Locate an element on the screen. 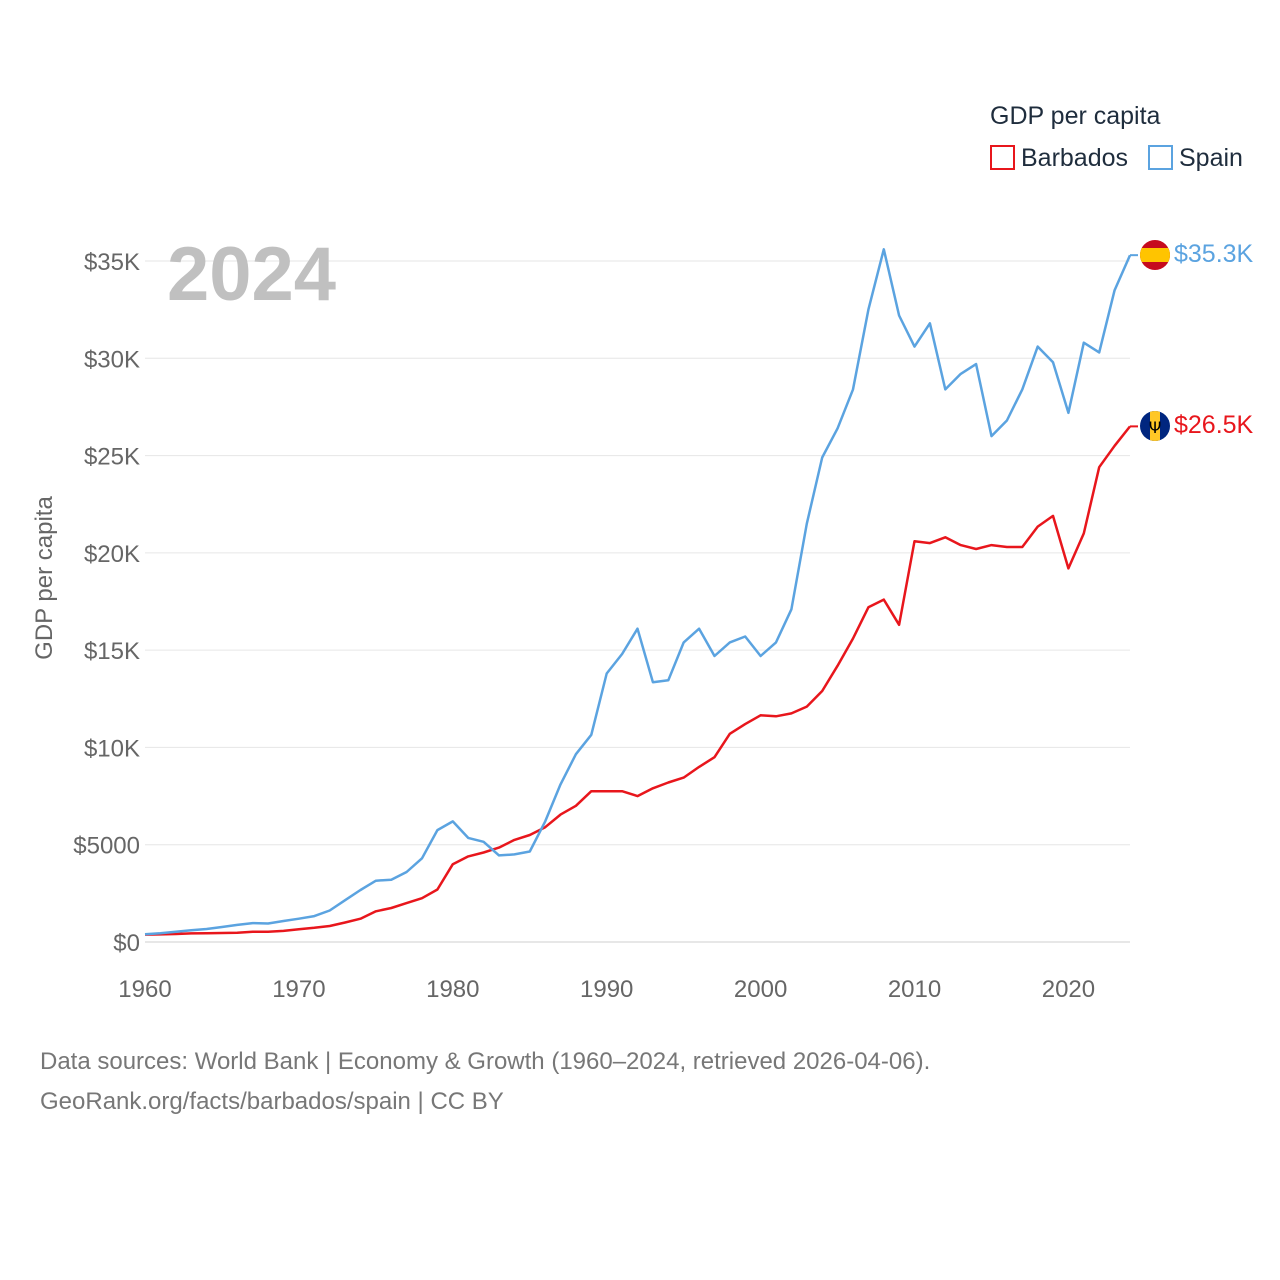 This screenshot has width=1280, height=1280. y-tick-label: $20K is located at coordinates (112, 554).